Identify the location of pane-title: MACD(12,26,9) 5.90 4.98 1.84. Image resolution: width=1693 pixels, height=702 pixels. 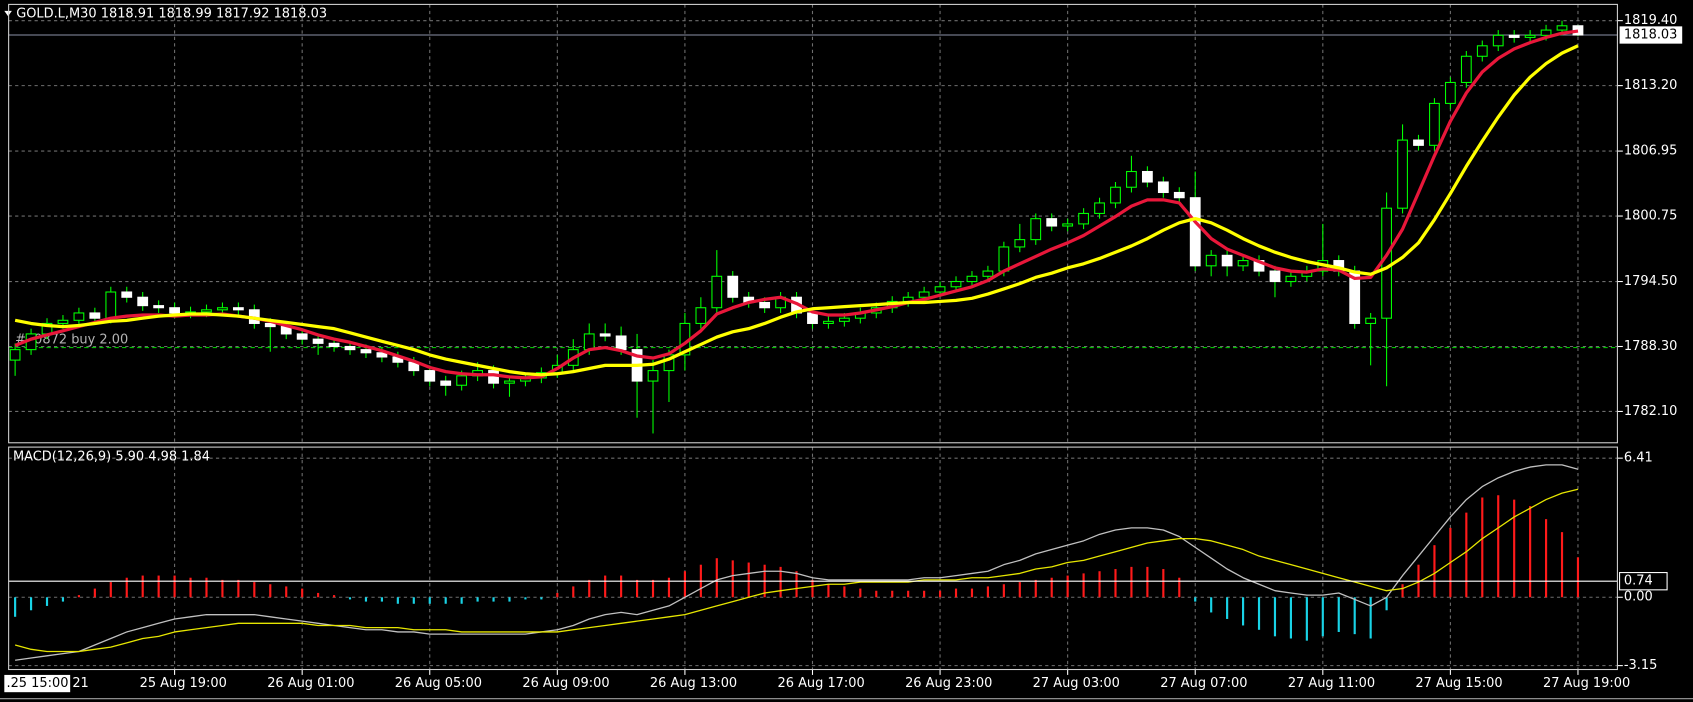
(111, 456).